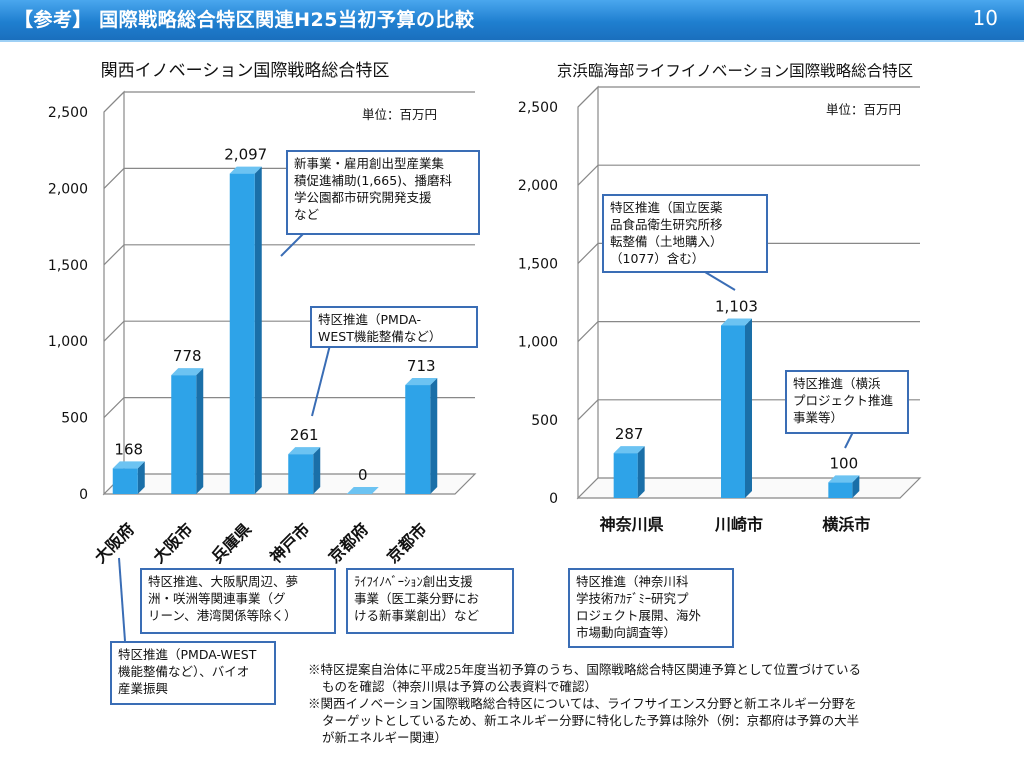  Describe the element at coordinates (421, 366) in the screenshot. I see `left-value-label: 713` at that location.